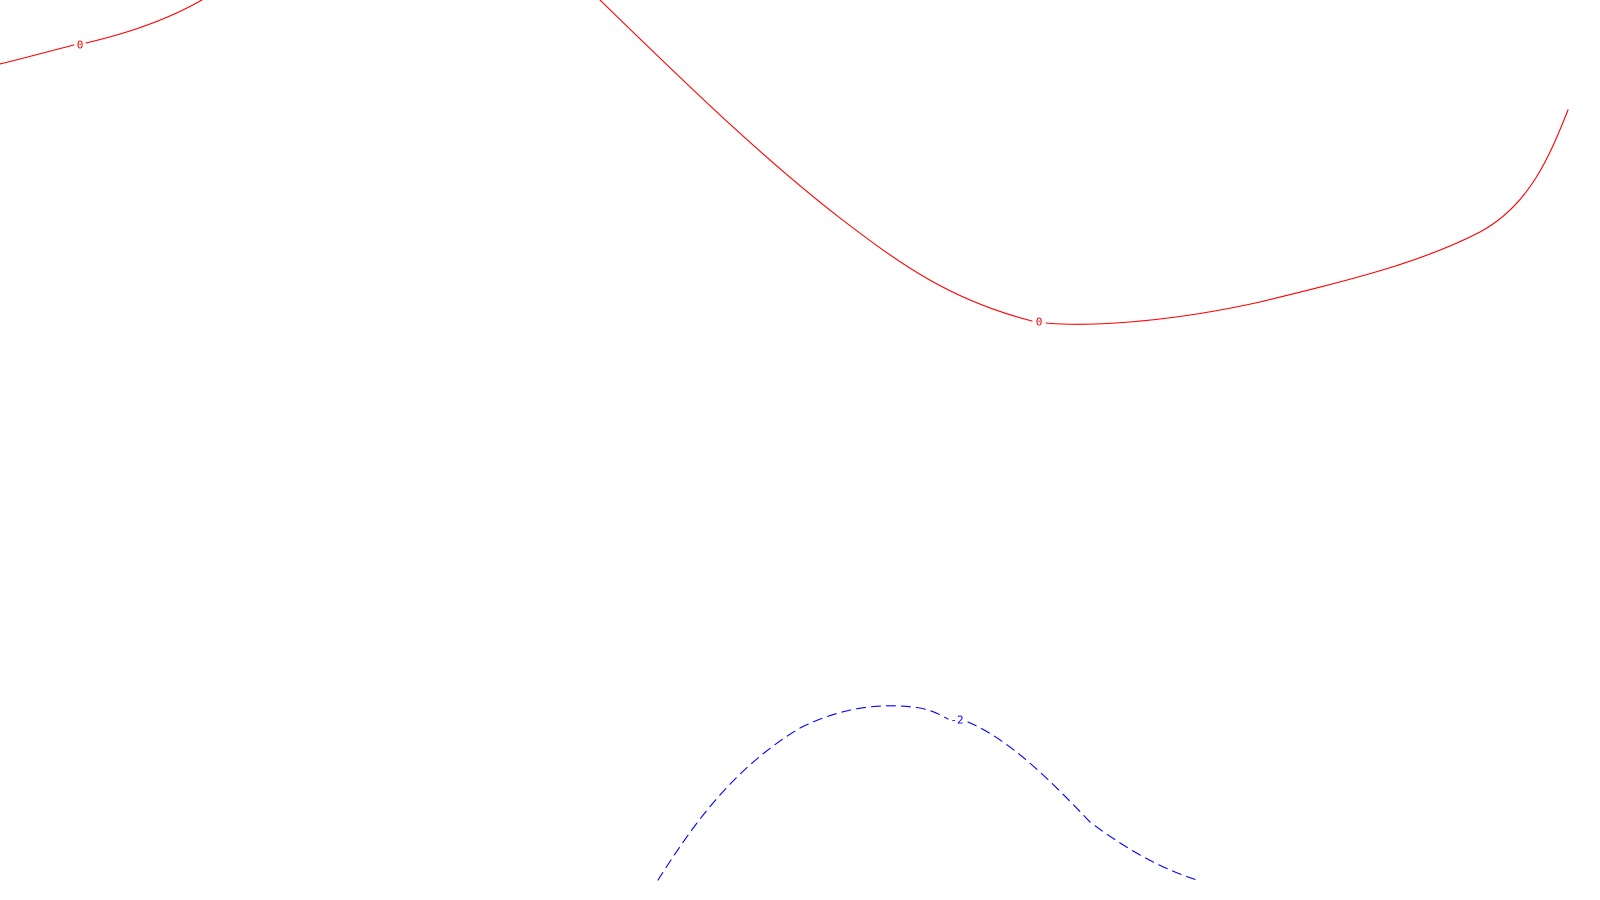 Image resolution: width=1600 pixels, height=900 pixels. Describe the element at coordinates (1039, 322) in the screenshot. I see `contour-zero-east-label: 0` at that location.